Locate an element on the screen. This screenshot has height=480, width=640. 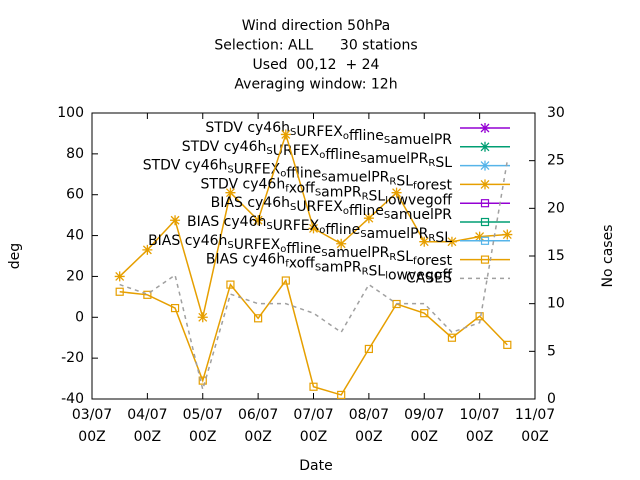
y2-axis-label: No cases is located at coordinates (608, 256).